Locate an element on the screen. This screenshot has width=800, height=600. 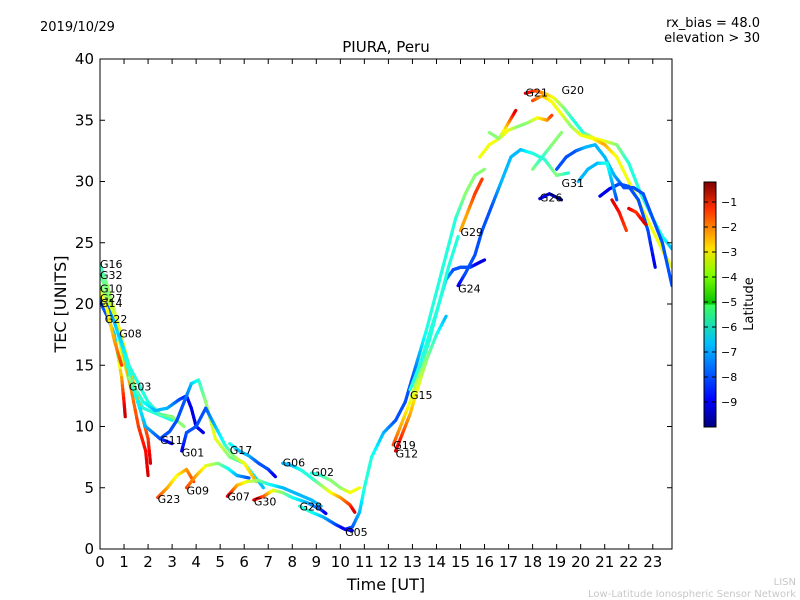
footer-lisn: LISN is located at coordinates (784, 582).